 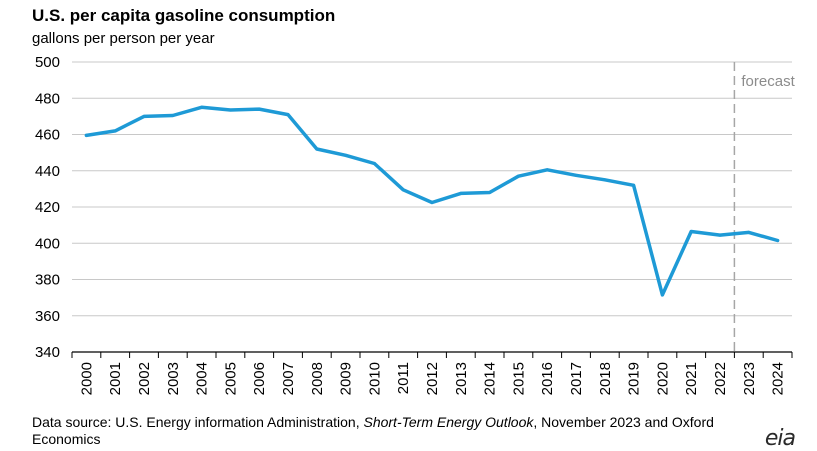 I want to click on y-tick-label: 340, so click(x=47, y=352).